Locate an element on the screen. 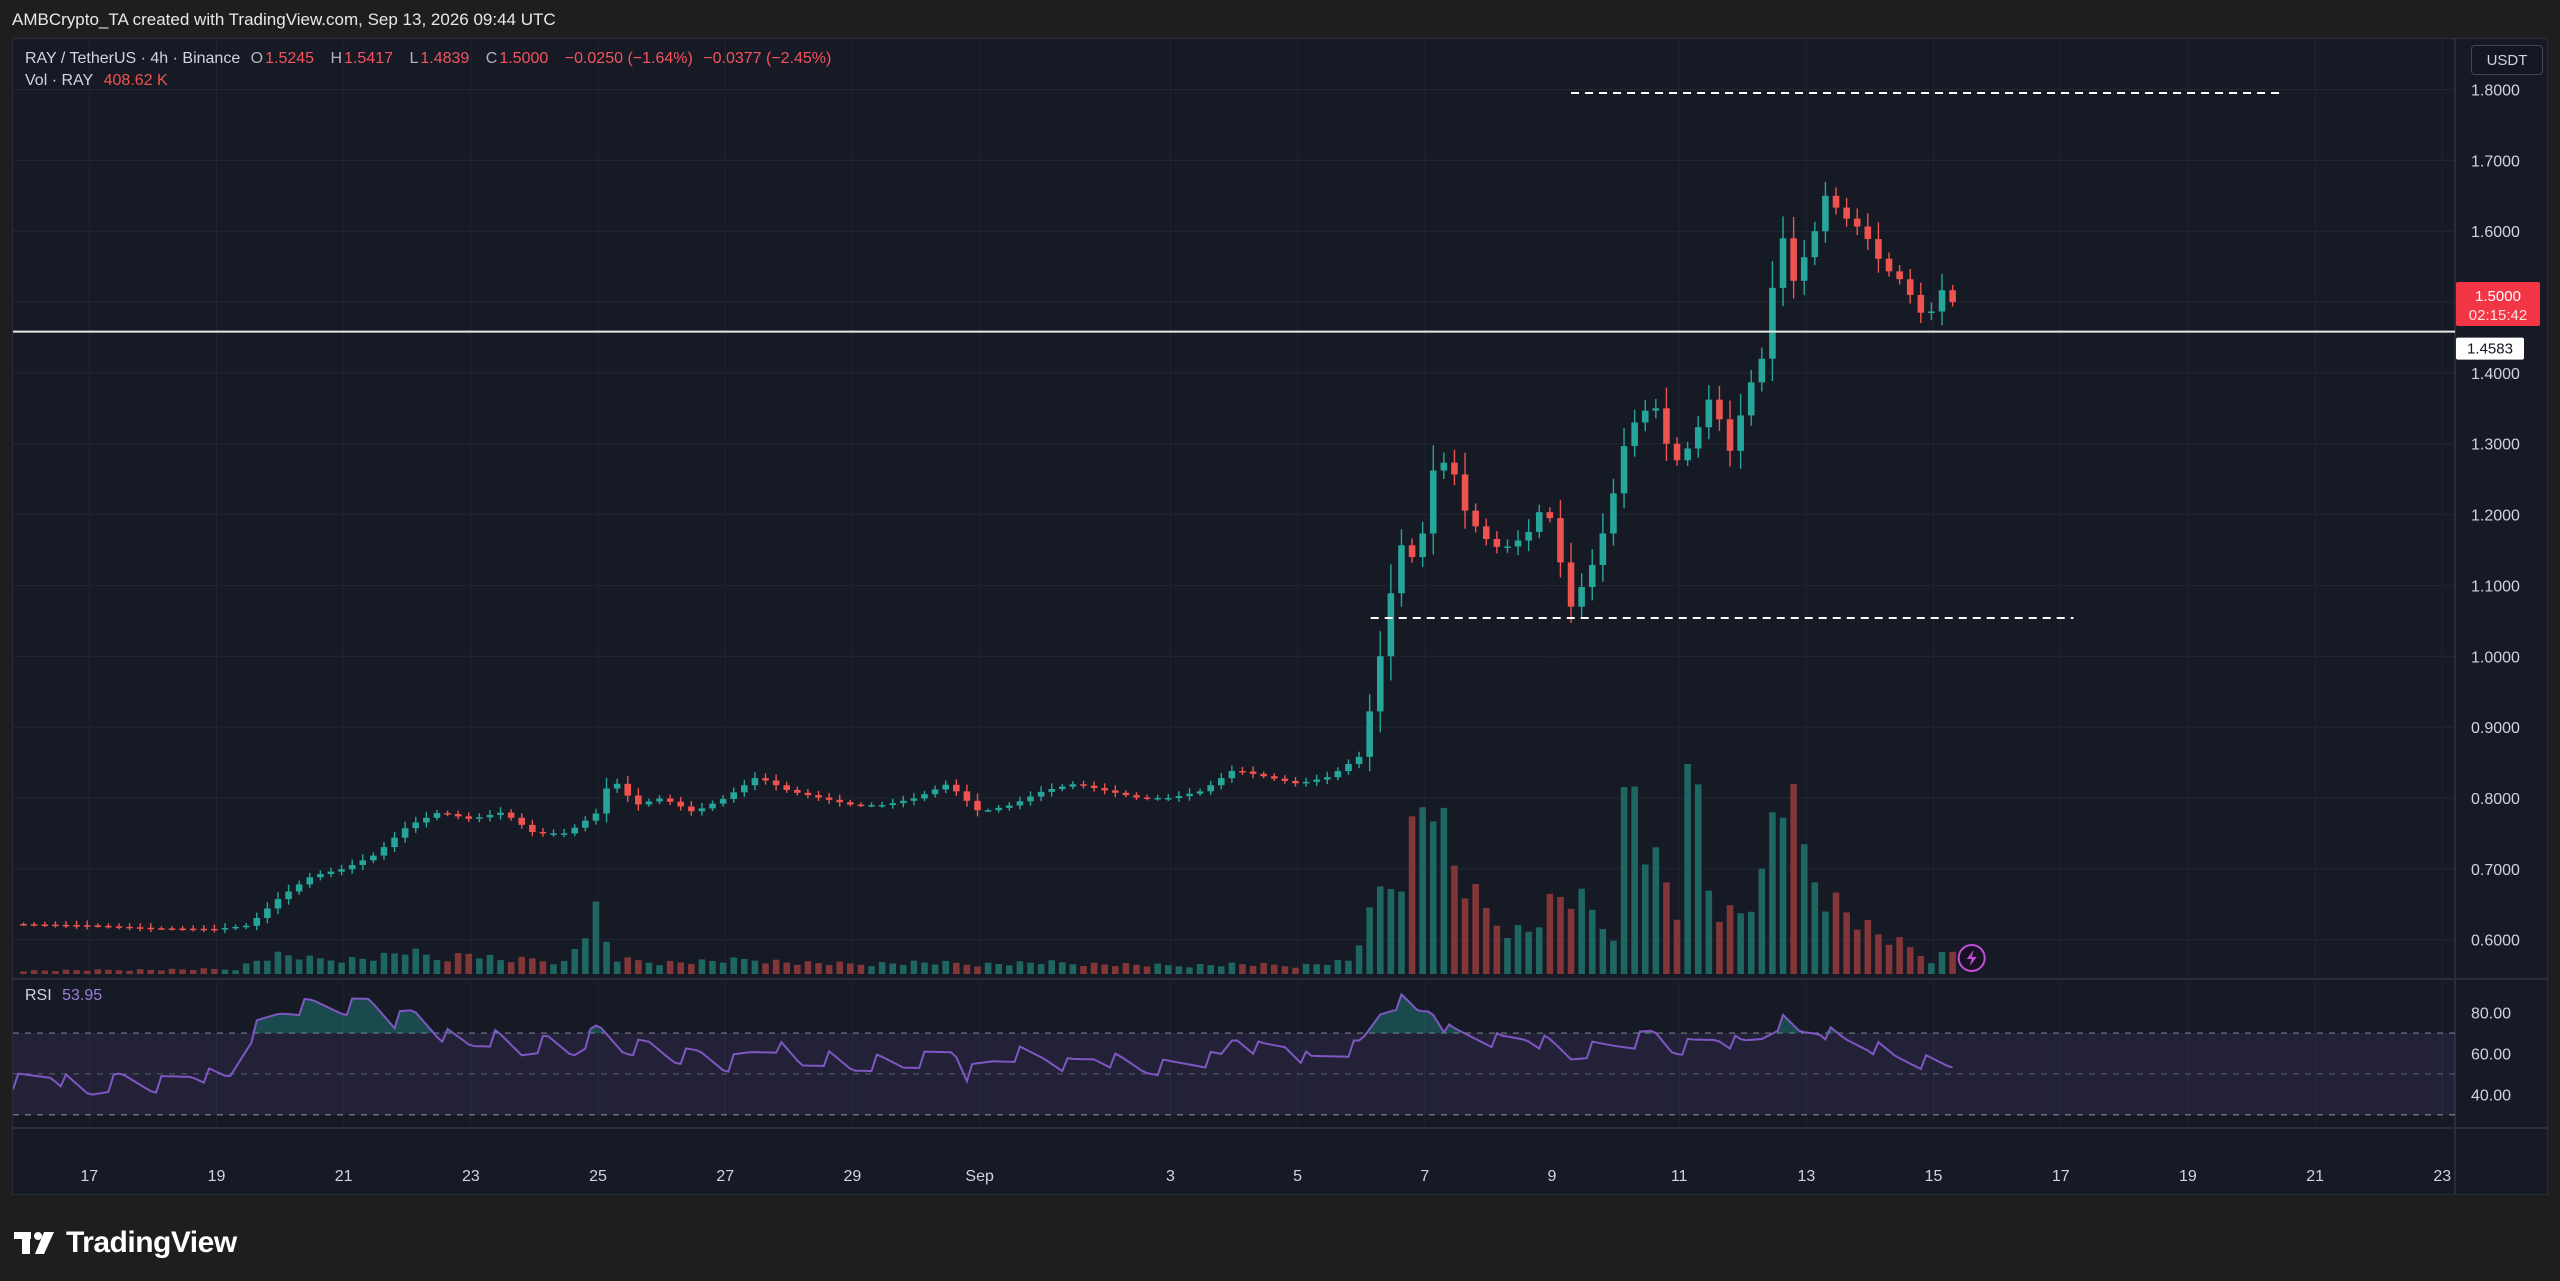  time-axis-tick: 21 is located at coordinates (344, 1176).